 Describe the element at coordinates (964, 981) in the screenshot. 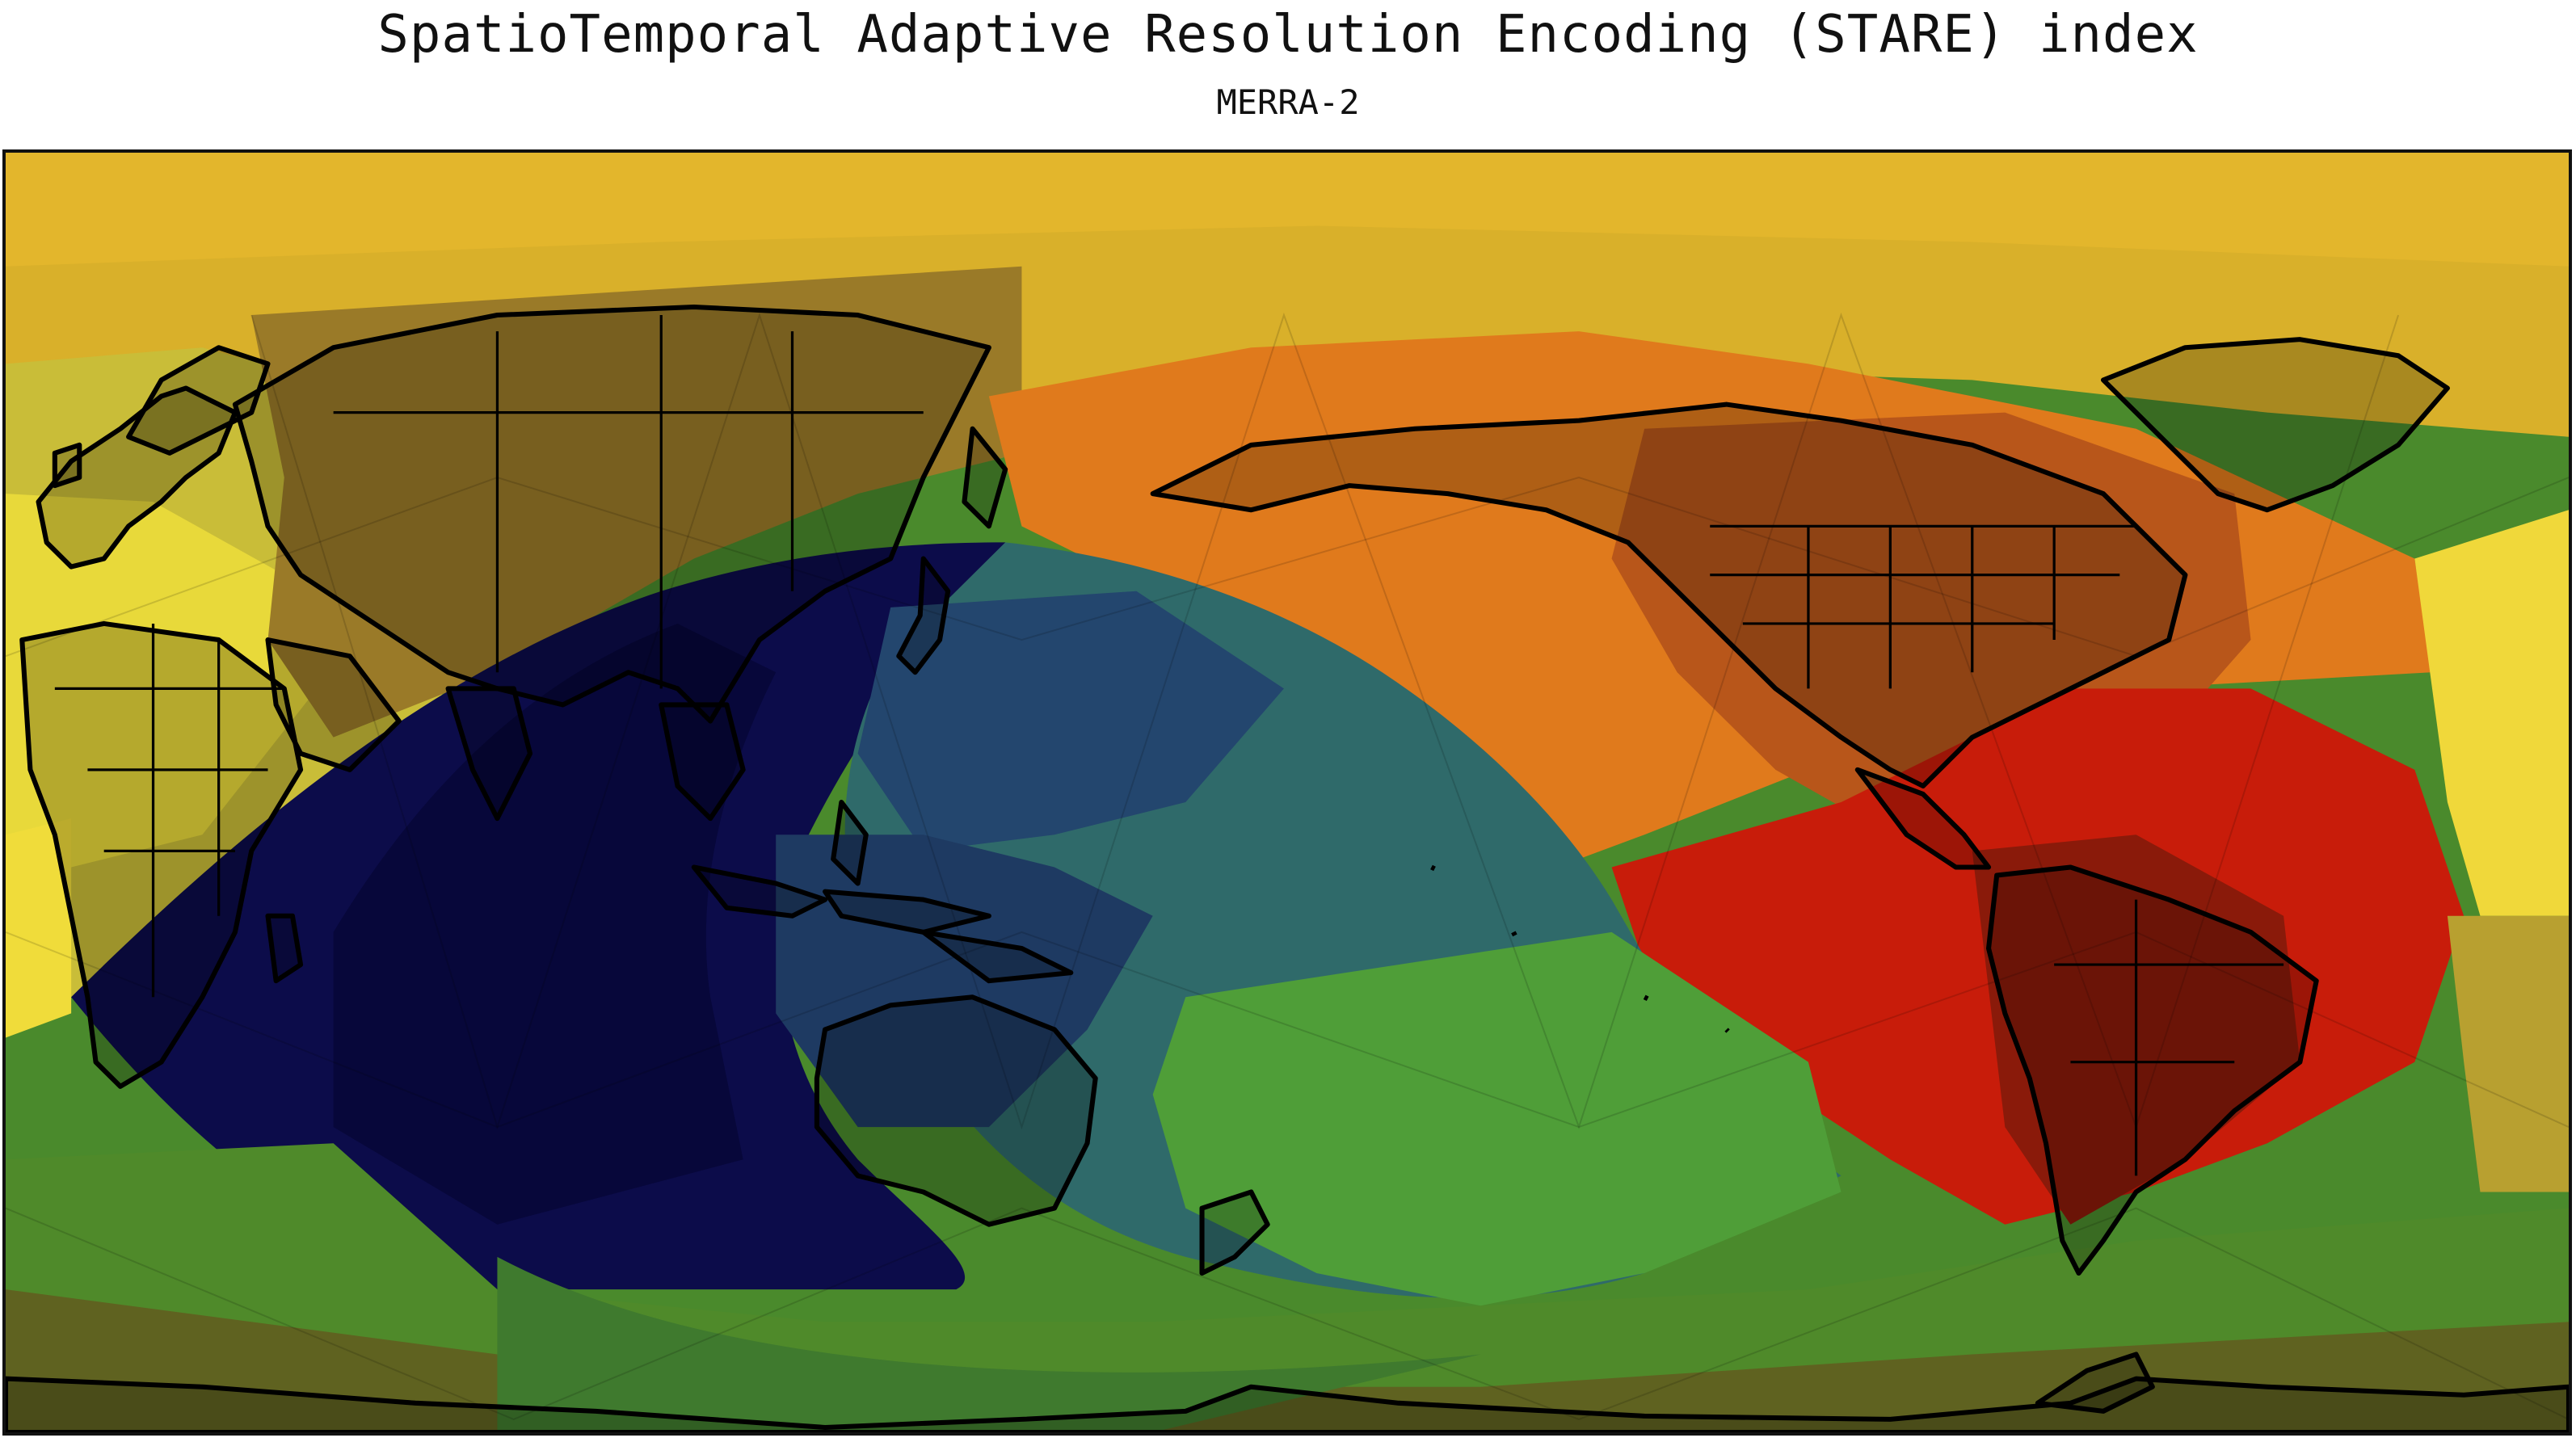

I see `region-australia-blue` at that location.